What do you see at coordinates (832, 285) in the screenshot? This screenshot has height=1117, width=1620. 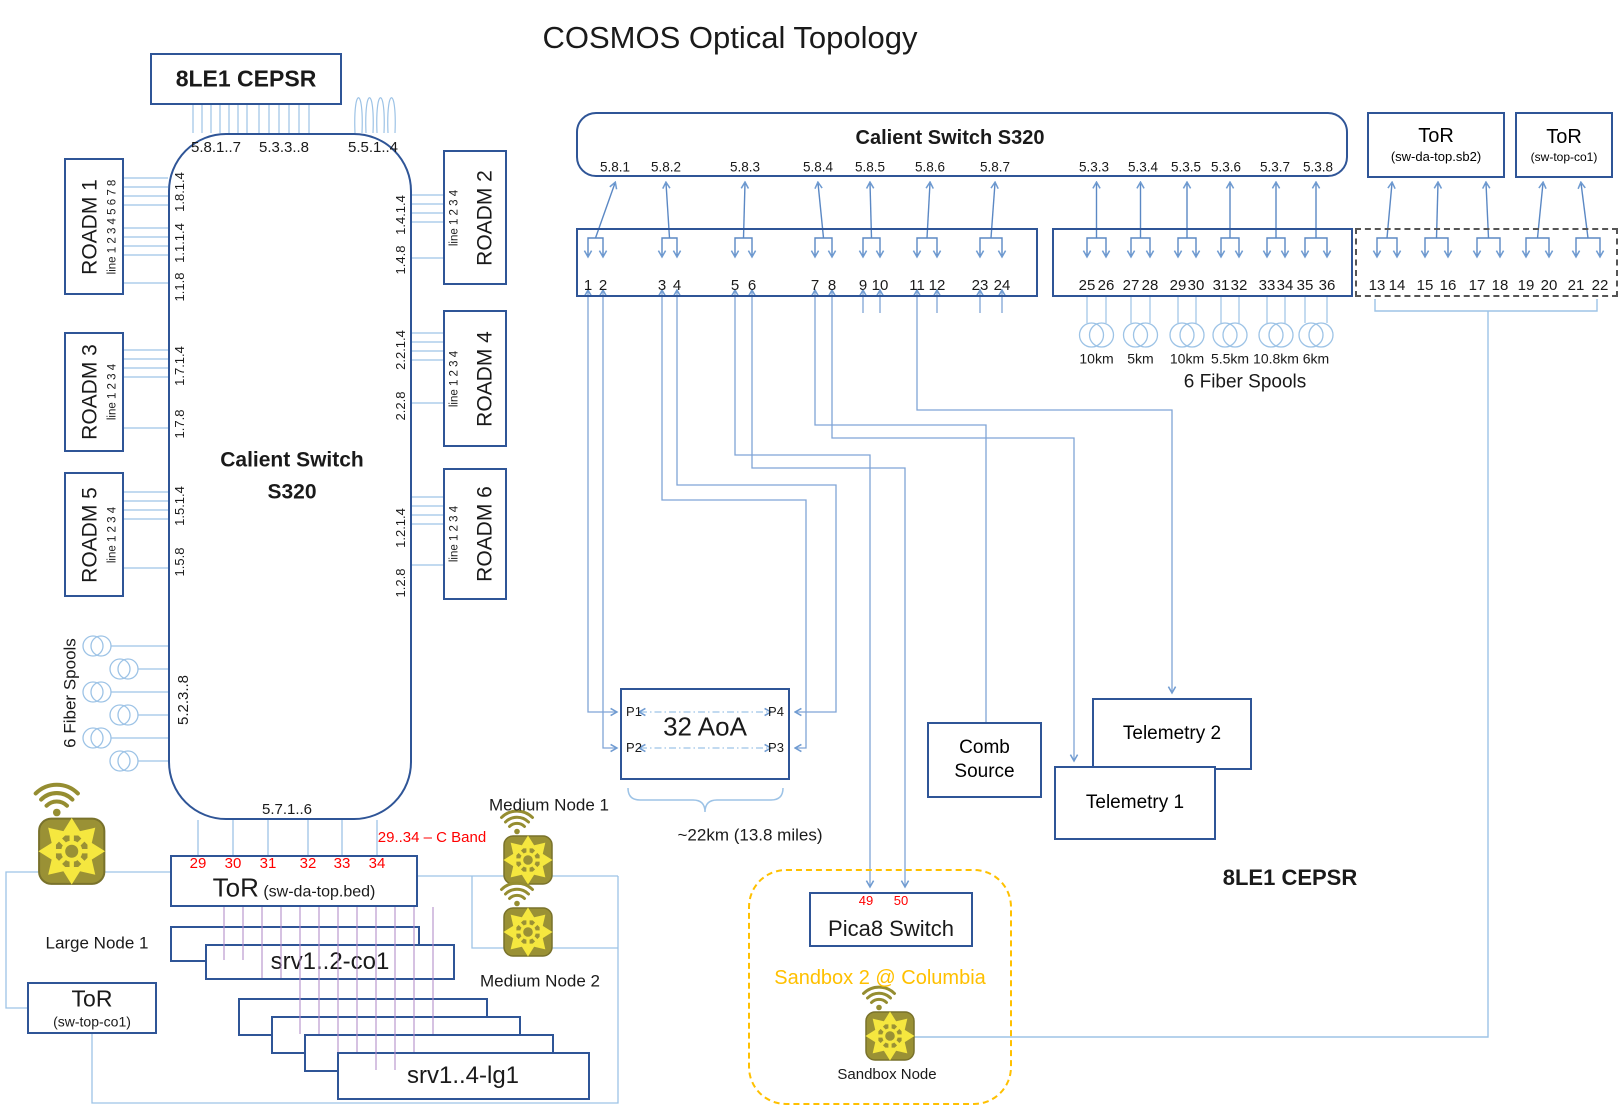 I see `patch-port-number: 8` at bounding box center [832, 285].